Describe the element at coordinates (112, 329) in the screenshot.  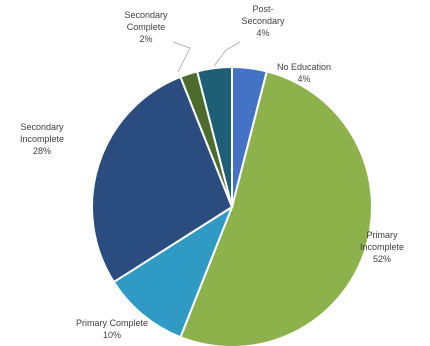
I see `slice-label: Primary Complete 10%` at that location.